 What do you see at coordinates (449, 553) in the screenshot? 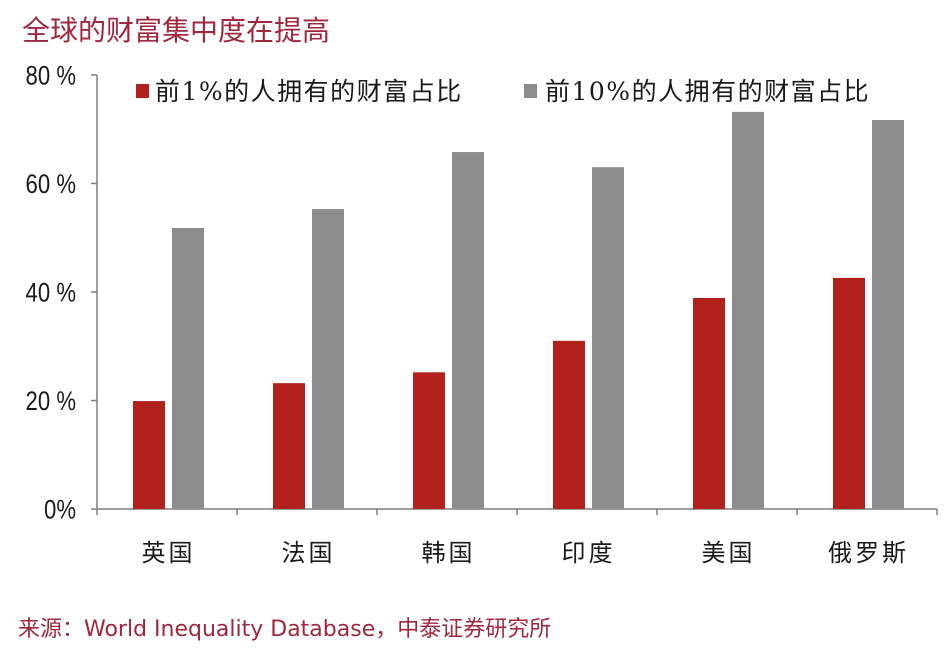
I see `x-category-label-3: 韩国` at bounding box center [449, 553].